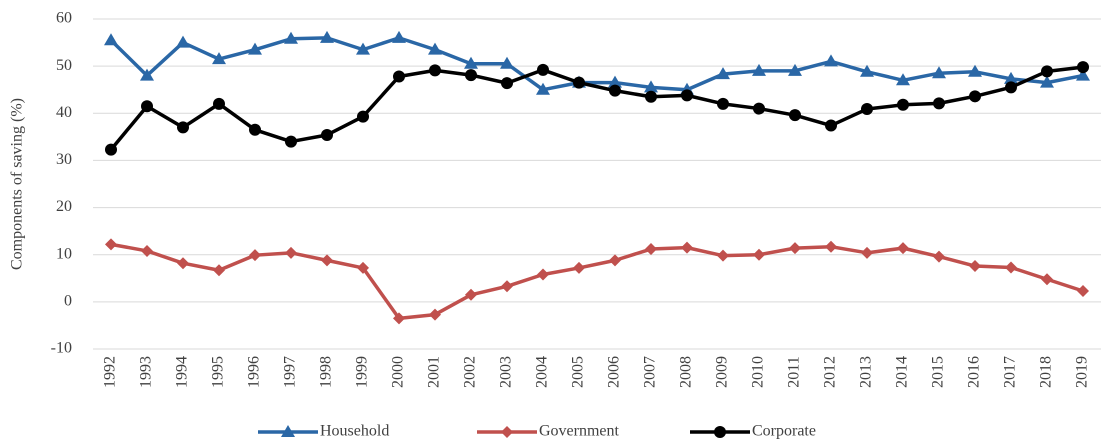 Image resolution: width=1101 pixels, height=448 pixels. What do you see at coordinates (64, 112) in the screenshot?
I see `y-tick-label: 40` at bounding box center [64, 112].